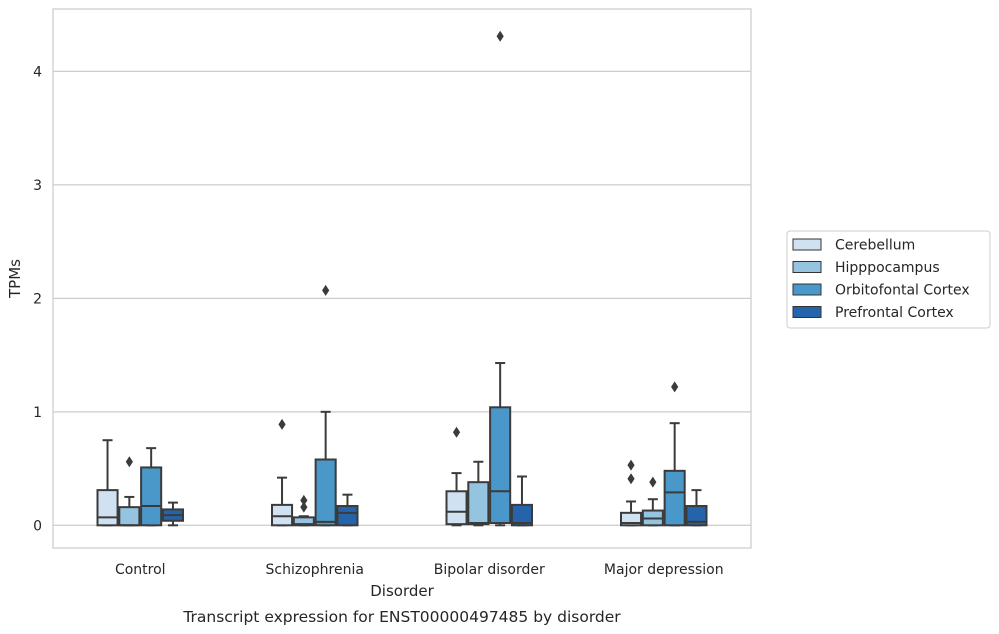  Describe the element at coordinates (664, 570) in the screenshot. I see `x-tick-label: Major depression` at that location.